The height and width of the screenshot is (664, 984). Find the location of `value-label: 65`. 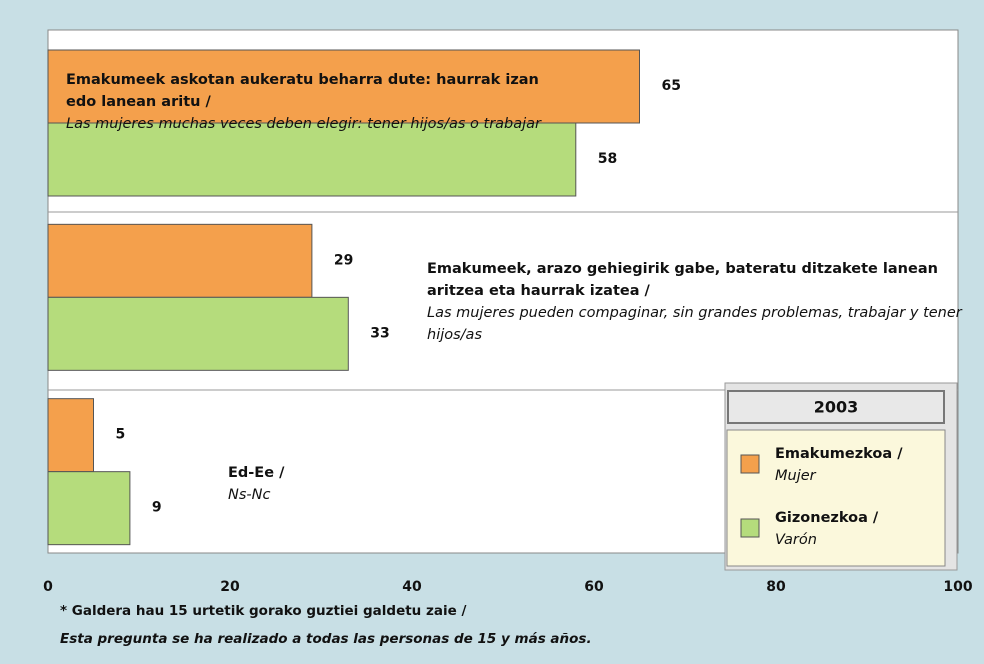

value-label: 65 is located at coordinates (671, 86).